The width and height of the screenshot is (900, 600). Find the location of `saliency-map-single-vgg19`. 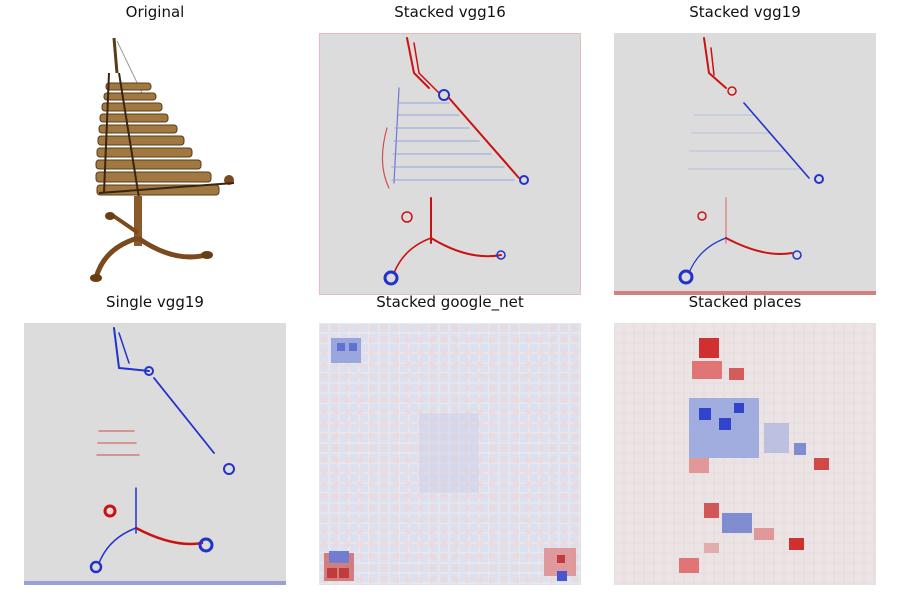

saliency-map-single-vgg19 is located at coordinates (155, 454).